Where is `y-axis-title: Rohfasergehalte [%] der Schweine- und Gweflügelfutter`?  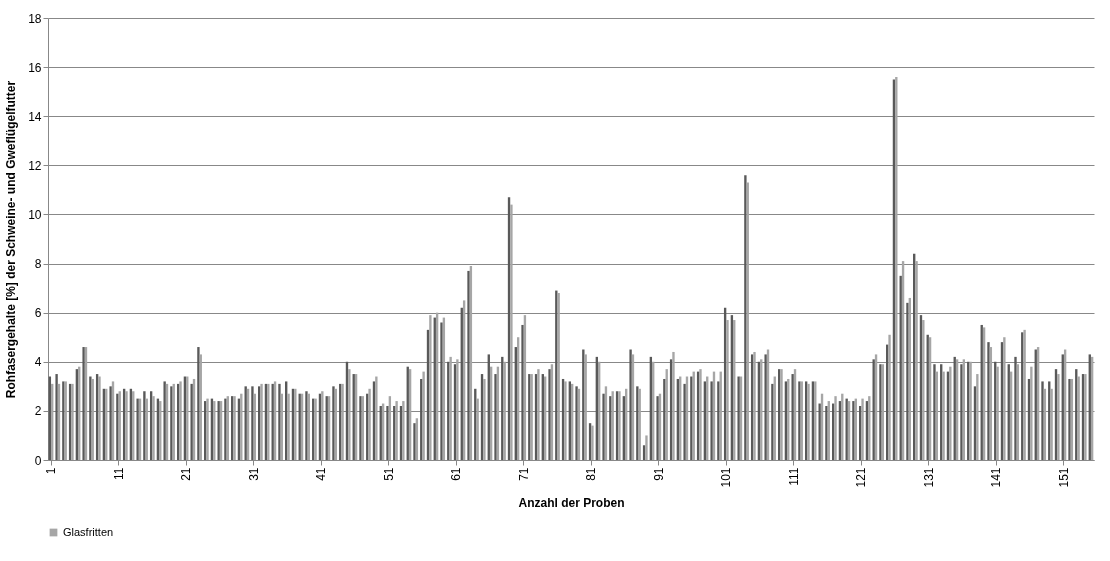 y-axis-title: Rohfasergehalte [%] der Schweine- und Gweflügelfutter is located at coordinates (11, 239).